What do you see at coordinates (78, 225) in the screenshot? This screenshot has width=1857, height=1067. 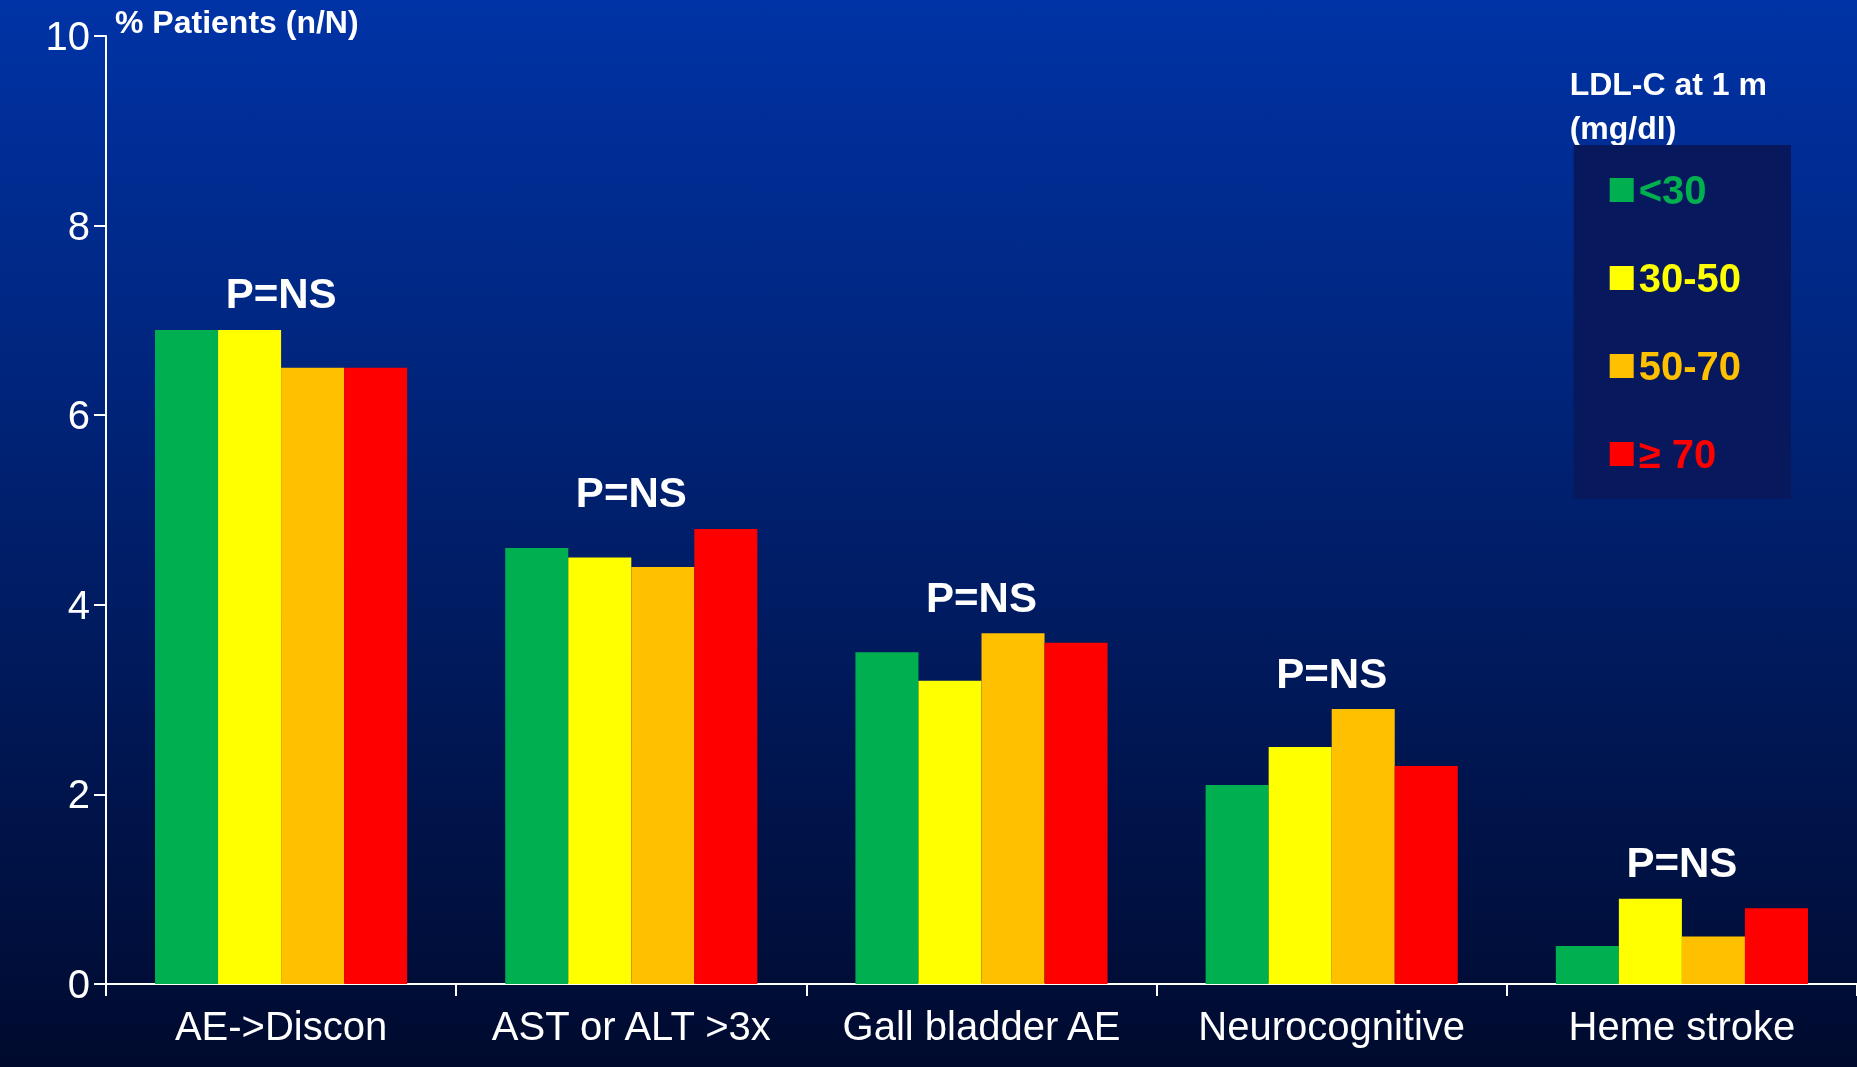 I see `y-tick-label: 8` at bounding box center [78, 225].